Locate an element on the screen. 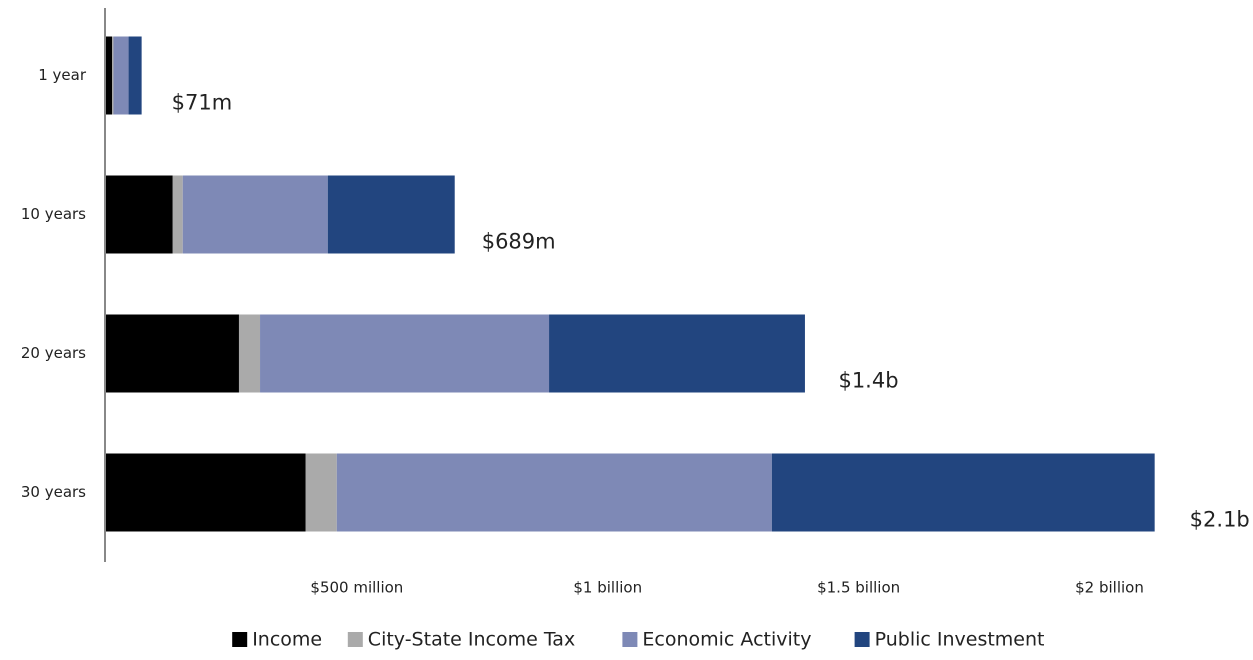 Image resolution: width=1253 pixels, height=660 pixels. legend-label: Economic Activity is located at coordinates (726, 640).